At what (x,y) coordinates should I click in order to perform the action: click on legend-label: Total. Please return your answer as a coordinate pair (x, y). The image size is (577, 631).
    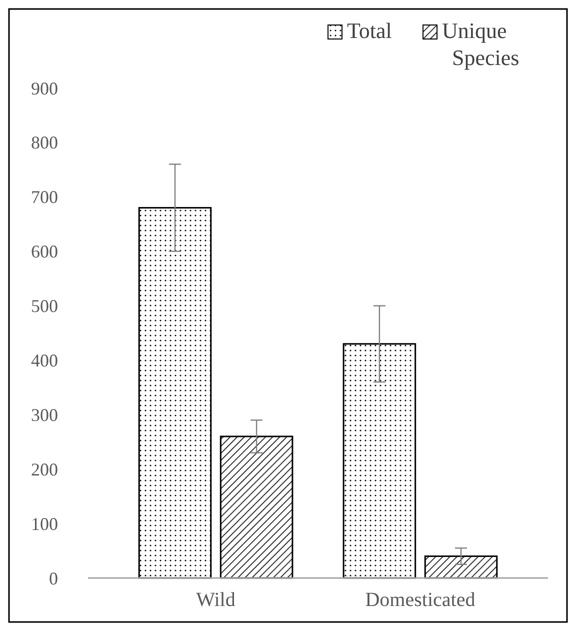
    Looking at the image, I should click on (369, 30).